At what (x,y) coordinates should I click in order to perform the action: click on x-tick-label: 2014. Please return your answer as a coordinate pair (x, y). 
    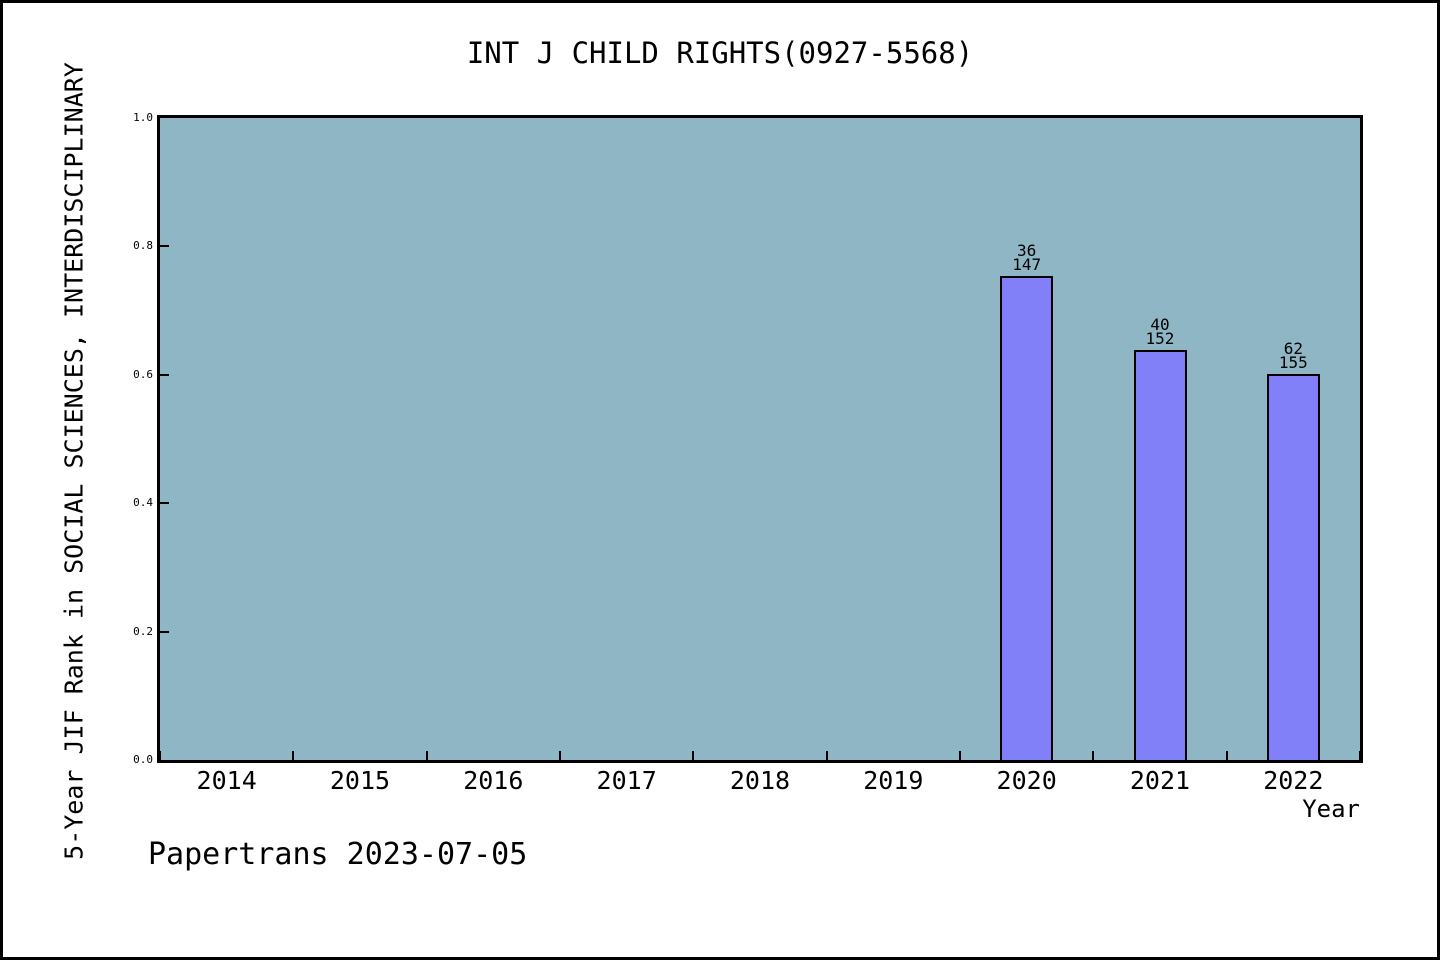
    Looking at the image, I should click on (226, 780).